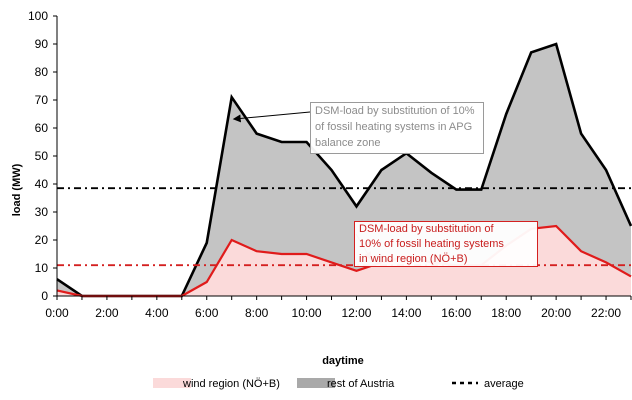 The width and height of the screenshot is (632, 400). I want to click on y-tick-label: 100, so click(38, 16).